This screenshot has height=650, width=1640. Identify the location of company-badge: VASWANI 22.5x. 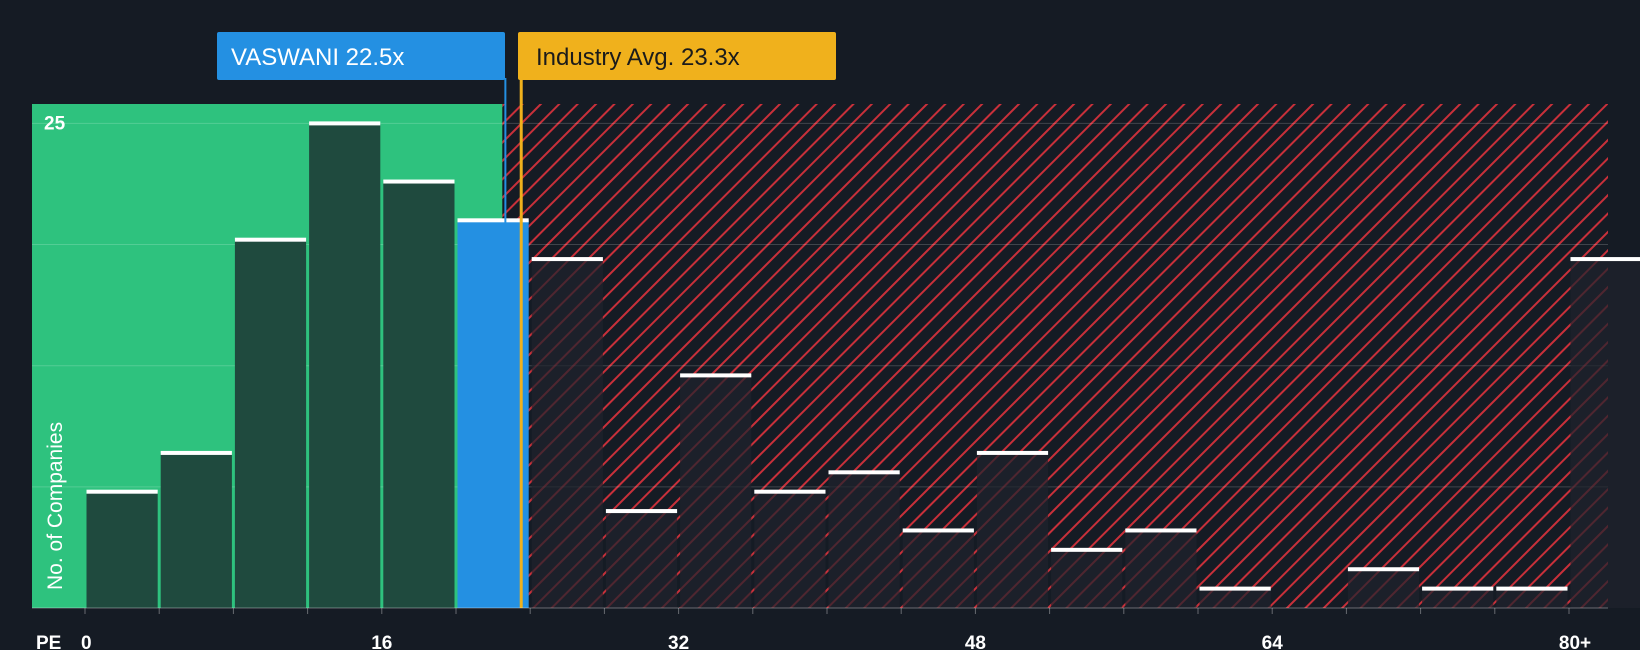
(361, 56).